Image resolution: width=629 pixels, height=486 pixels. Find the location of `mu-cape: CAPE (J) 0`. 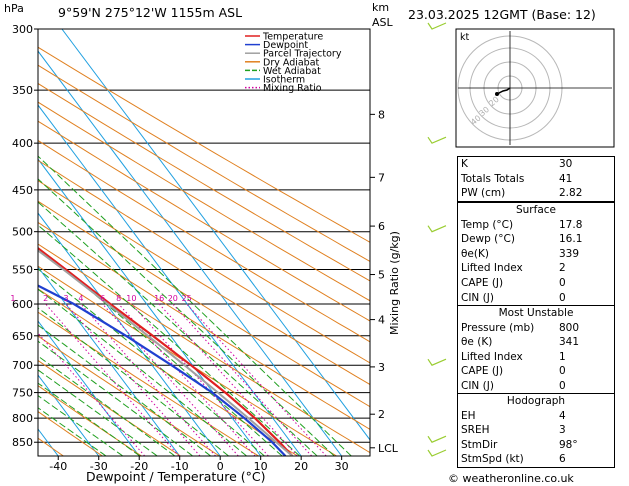

mu-cape: CAPE (J) 0 is located at coordinates (513, 371).